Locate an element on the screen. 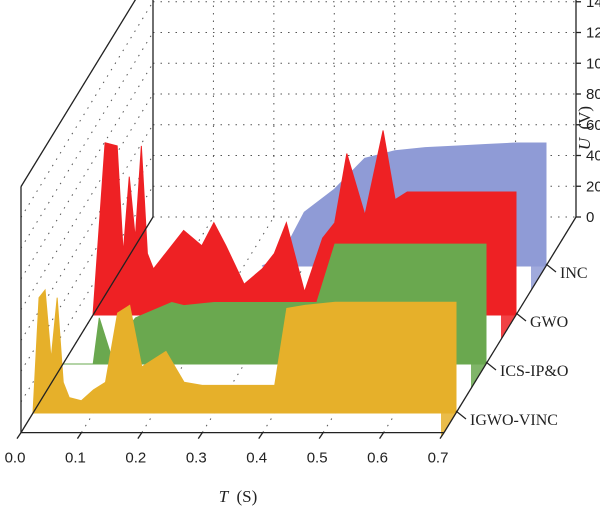 Image resolution: width=600 pixels, height=512 pixels. y-tick-label: 120 is located at coordinates (593, 33).